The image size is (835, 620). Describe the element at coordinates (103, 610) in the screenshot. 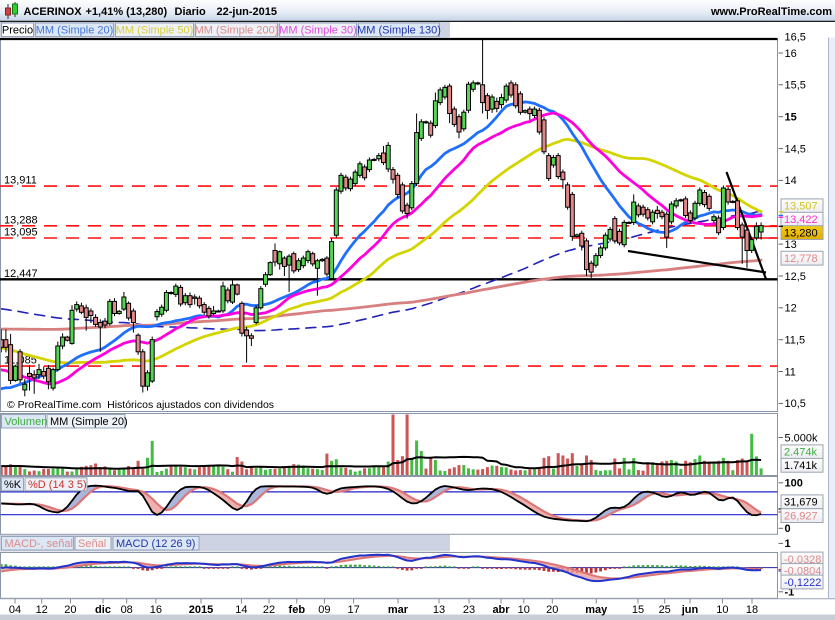

I see `svg-text: dic` at that location.